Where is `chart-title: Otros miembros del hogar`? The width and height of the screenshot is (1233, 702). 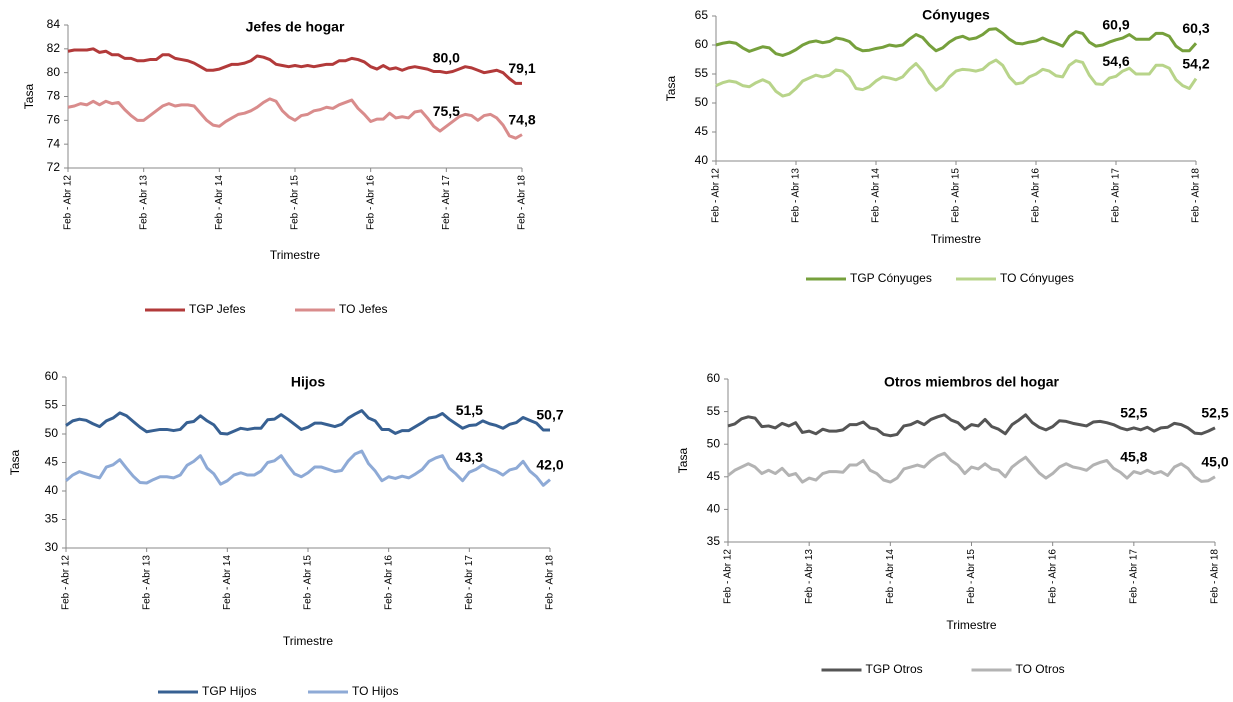
chart-title: Otros miembros del hogar is located at coordinates (972, 382).